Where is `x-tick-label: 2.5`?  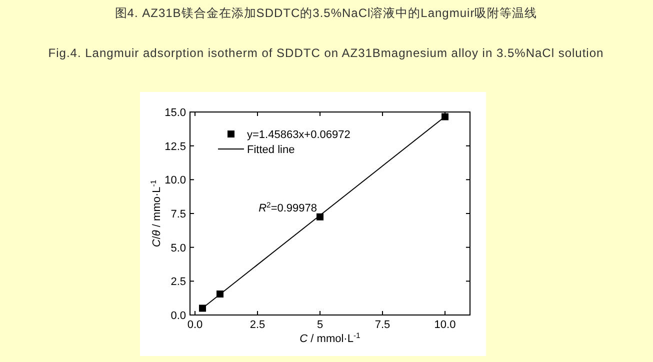
x-tick-label: 2.5 is located at coordinates (258, 325).